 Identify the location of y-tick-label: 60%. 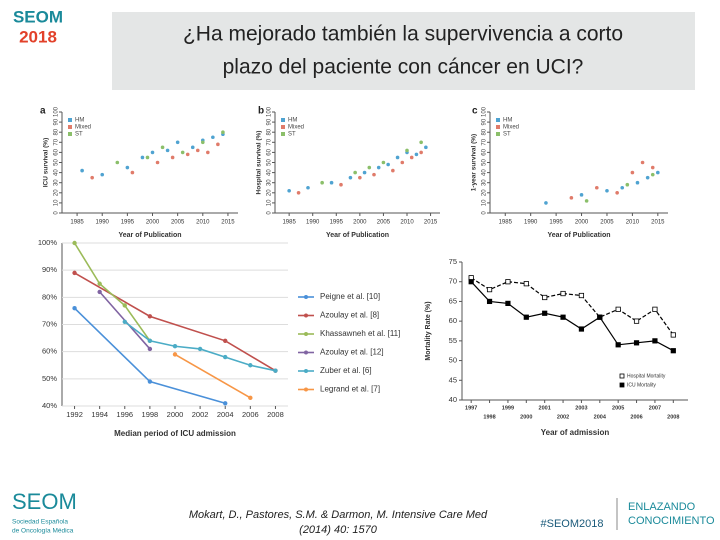
(49, 351).